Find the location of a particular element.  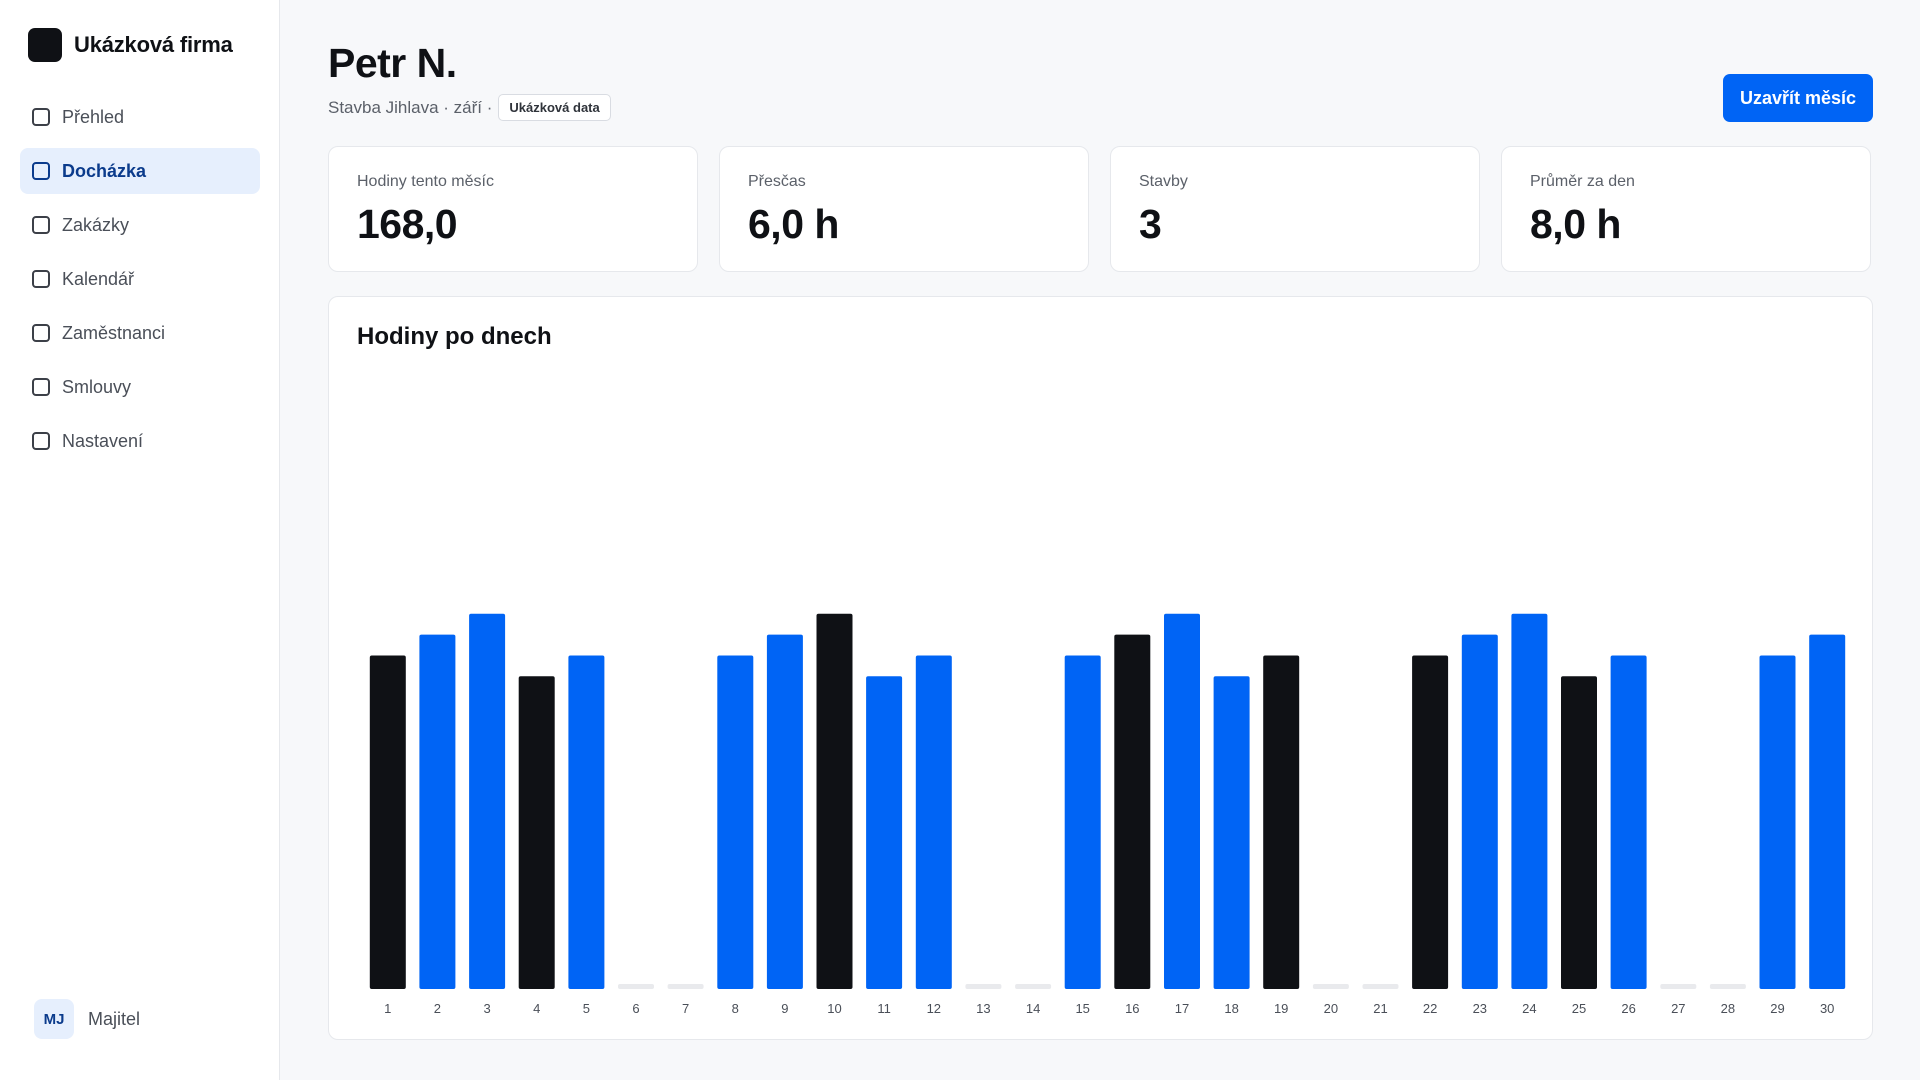

sample-data-badge: Ukázková data is located at coordinates (554, 107).